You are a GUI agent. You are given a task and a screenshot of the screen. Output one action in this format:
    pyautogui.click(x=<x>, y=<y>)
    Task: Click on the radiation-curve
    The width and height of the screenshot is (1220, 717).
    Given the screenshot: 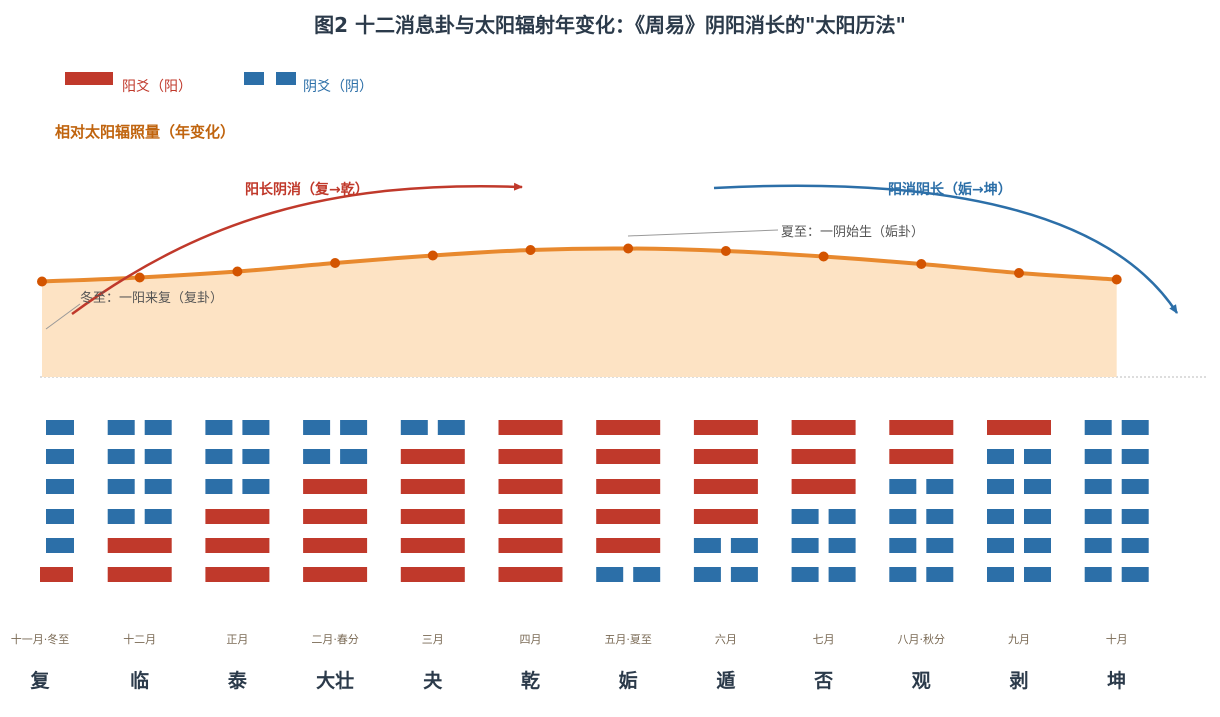 What is the action you would take?
    pyautogui.click(x=579, y=265)
    